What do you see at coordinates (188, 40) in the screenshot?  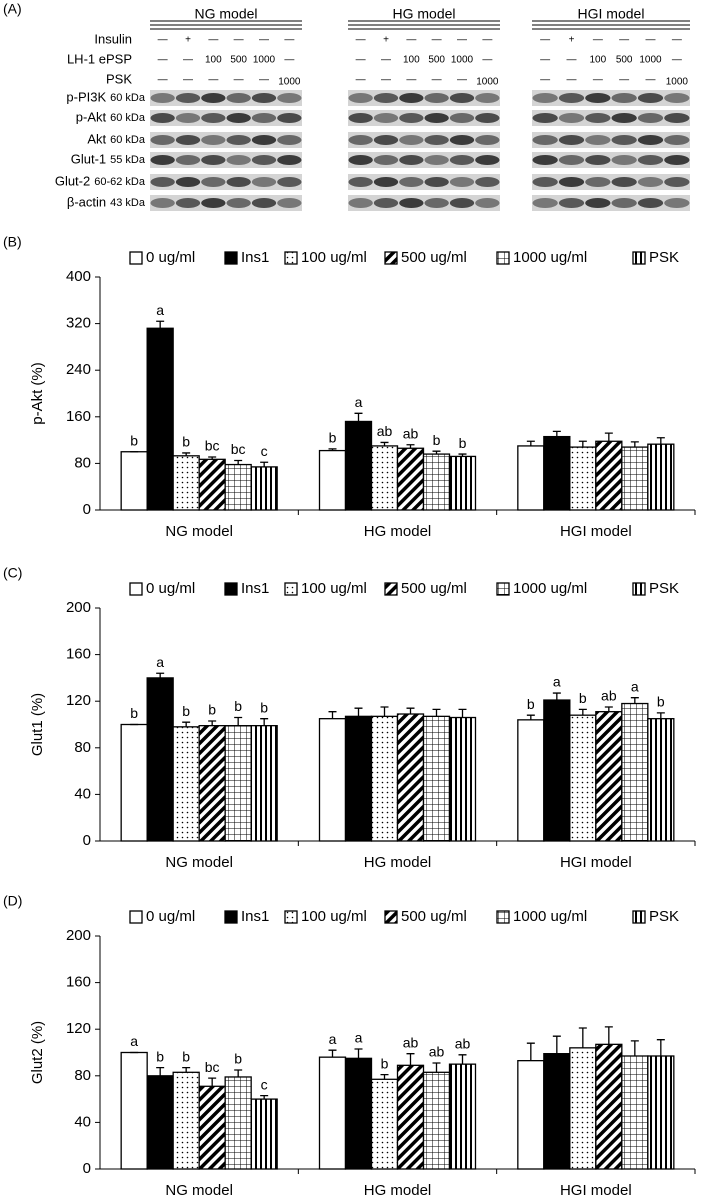 I see `lane-label: +` at bounding box center [188, 40].